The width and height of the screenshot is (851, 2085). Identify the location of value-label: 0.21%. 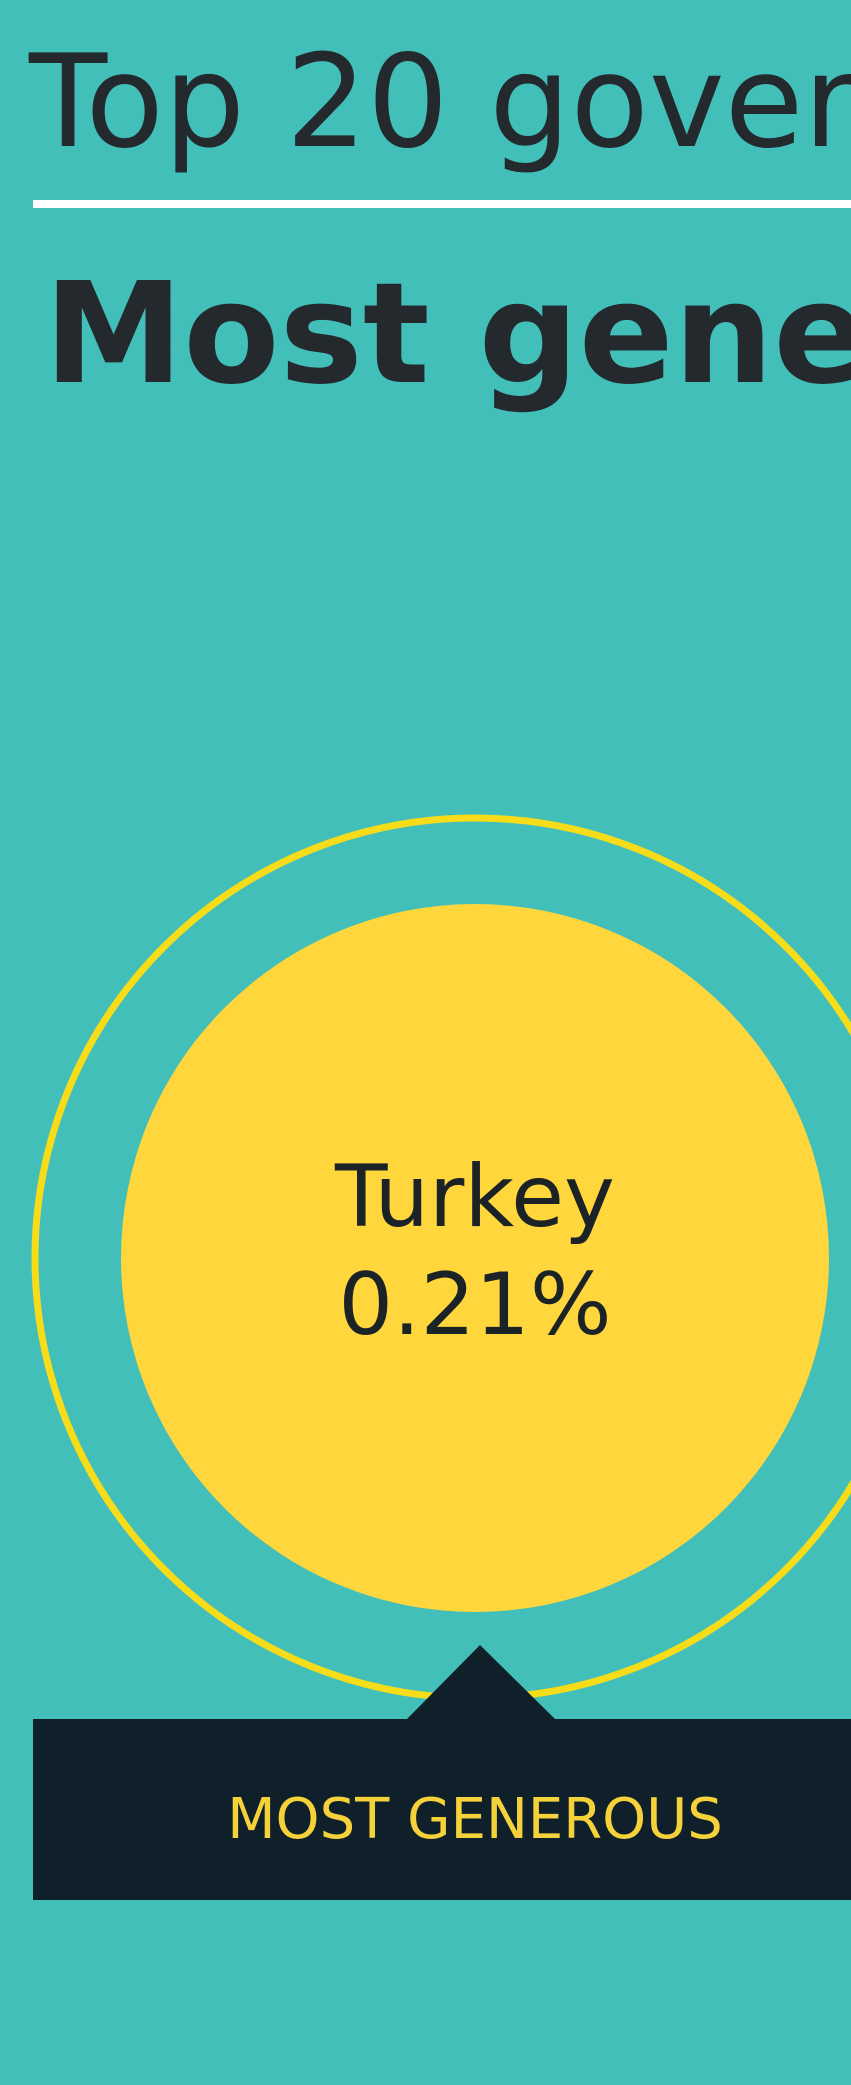
(474, 1305).